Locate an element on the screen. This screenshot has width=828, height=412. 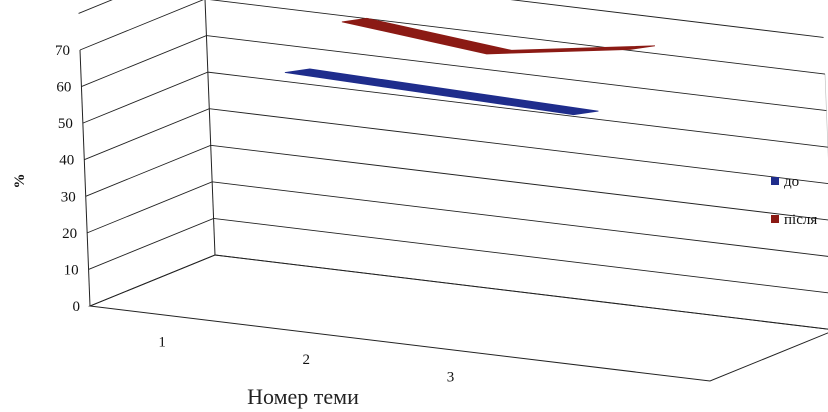
y-tick-label: 20 is located at coordinates (69, 234).